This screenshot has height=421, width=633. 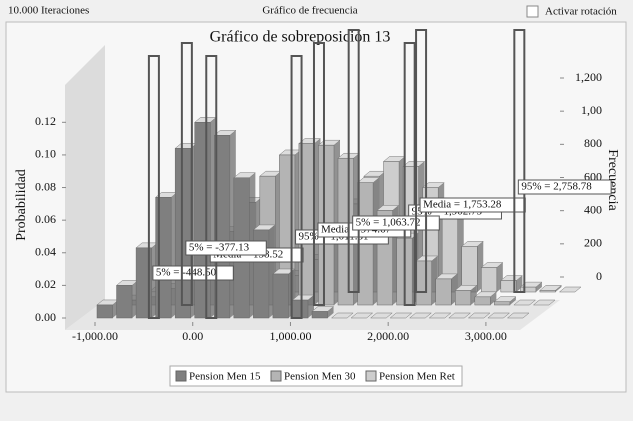 What do you see at coordinates (388, 336) in the screenshot?
I see `x-tick-label: 2,000.00` at bounding box center [388, 336].